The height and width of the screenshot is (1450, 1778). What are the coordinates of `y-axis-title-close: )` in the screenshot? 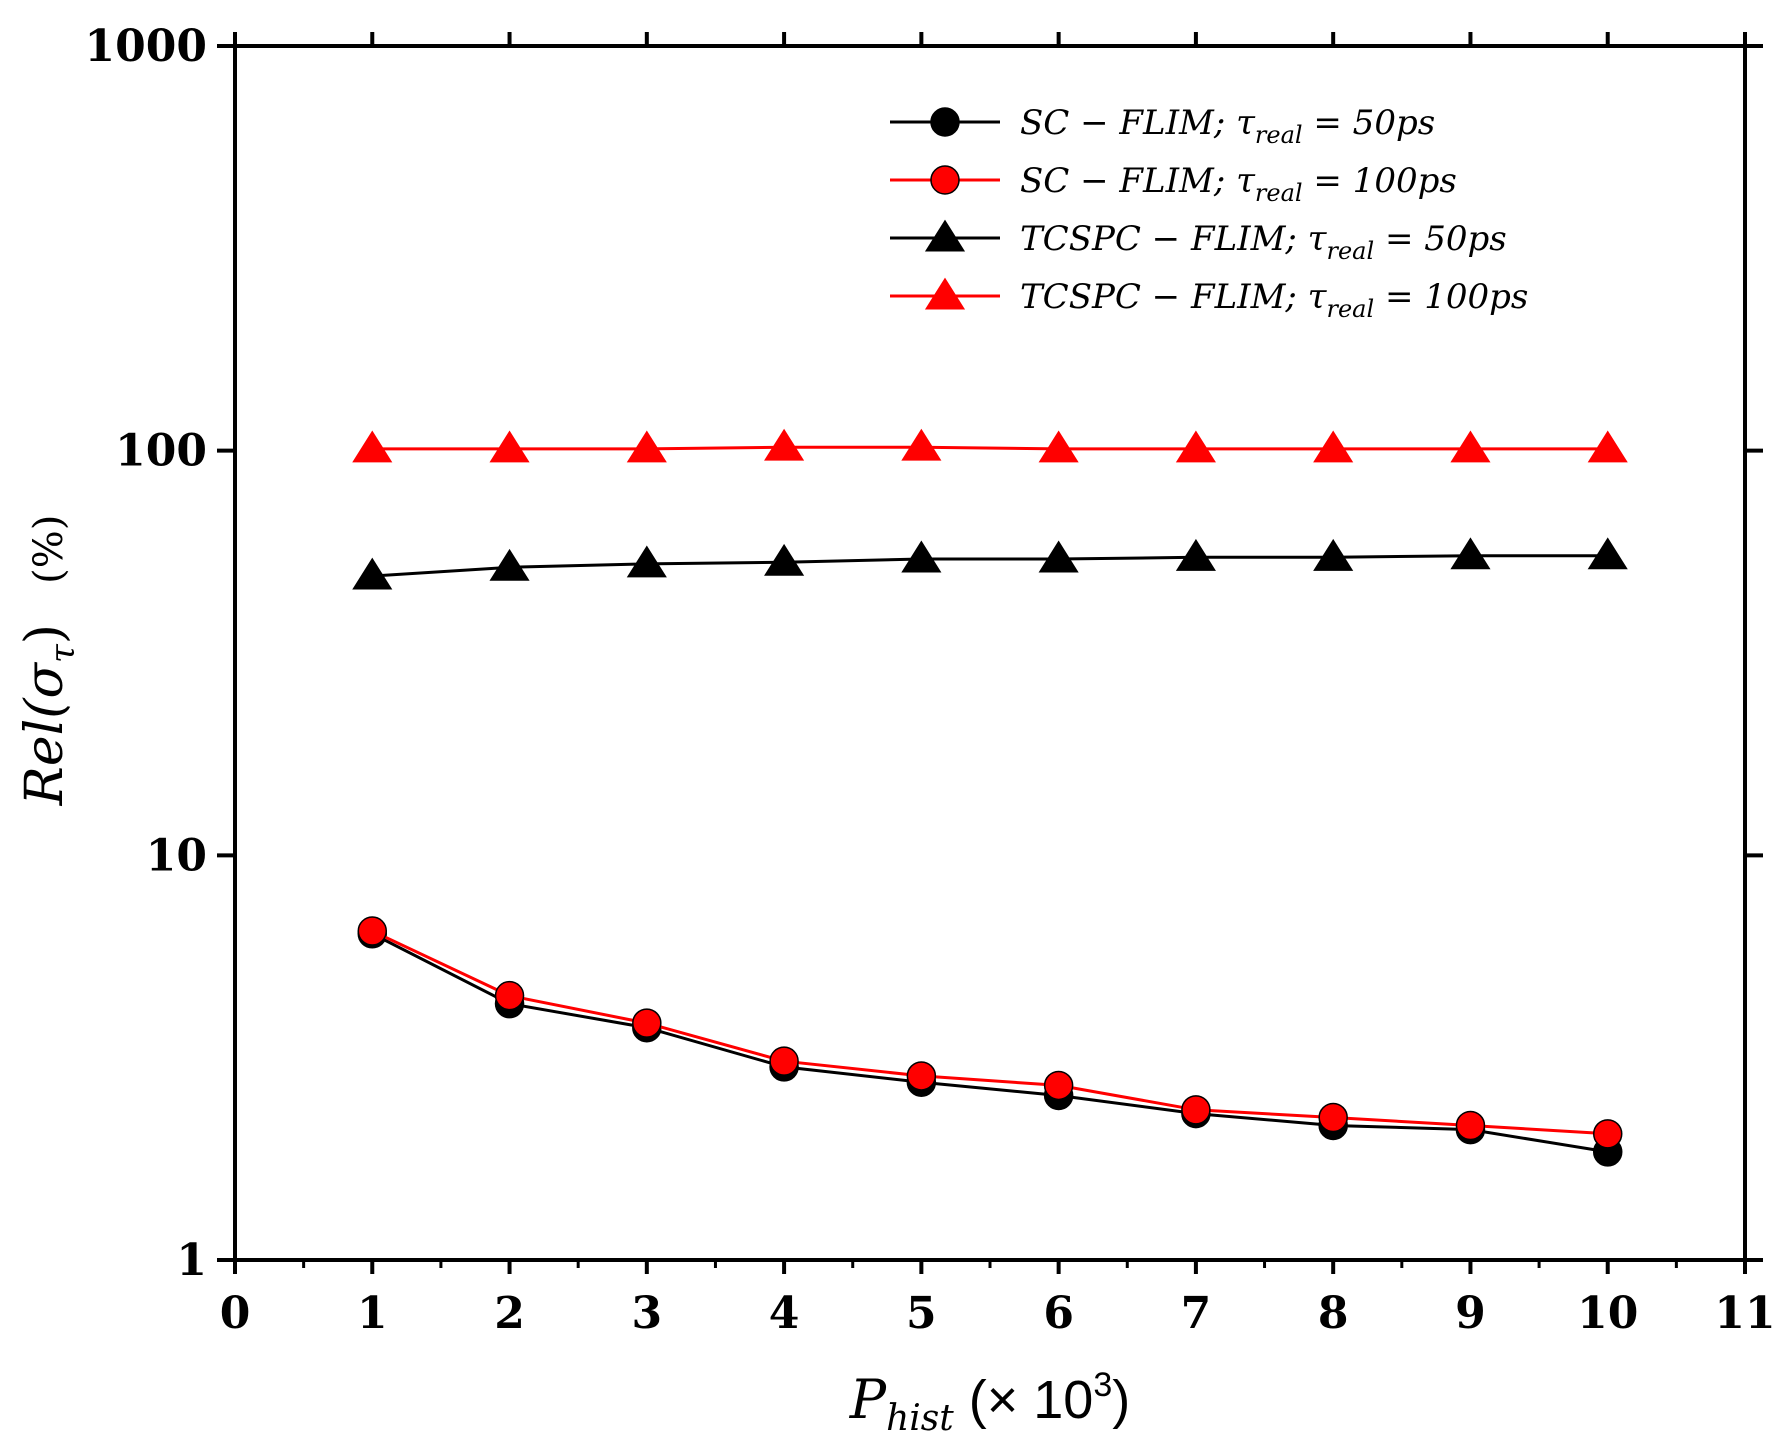 It's located at (45, 634).